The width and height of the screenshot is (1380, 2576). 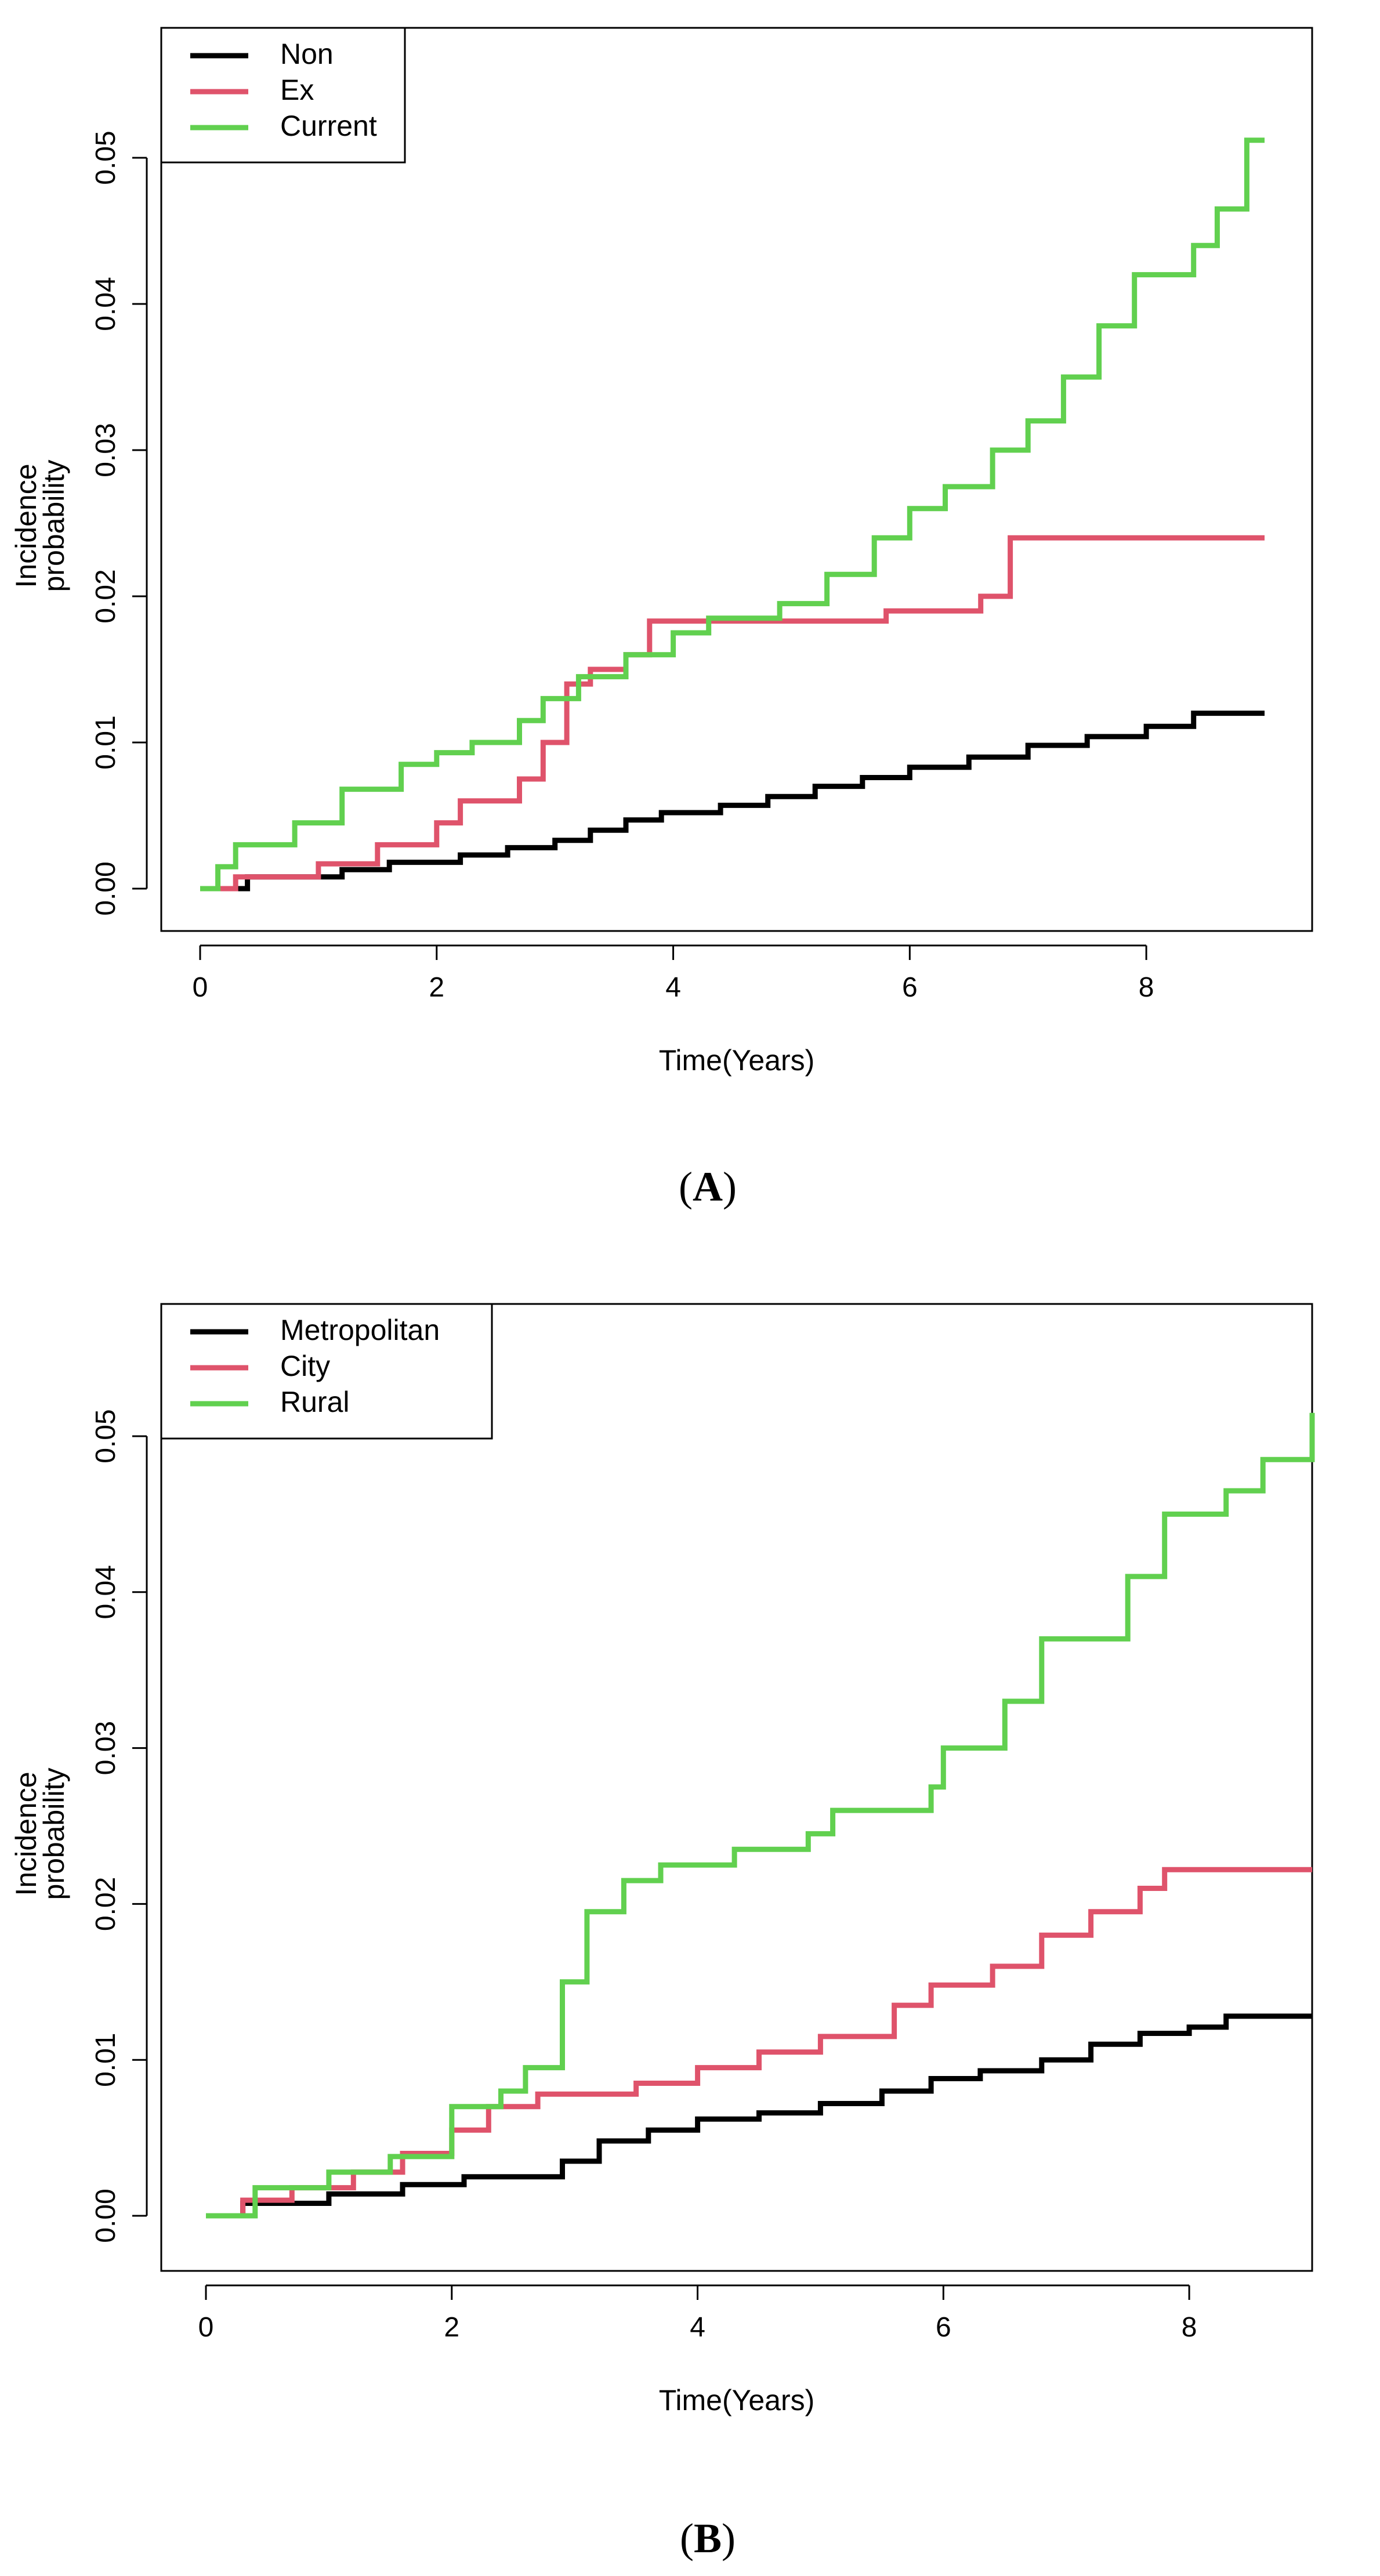 I want to click on panel-label: (B), so click(x=708, y=2538).